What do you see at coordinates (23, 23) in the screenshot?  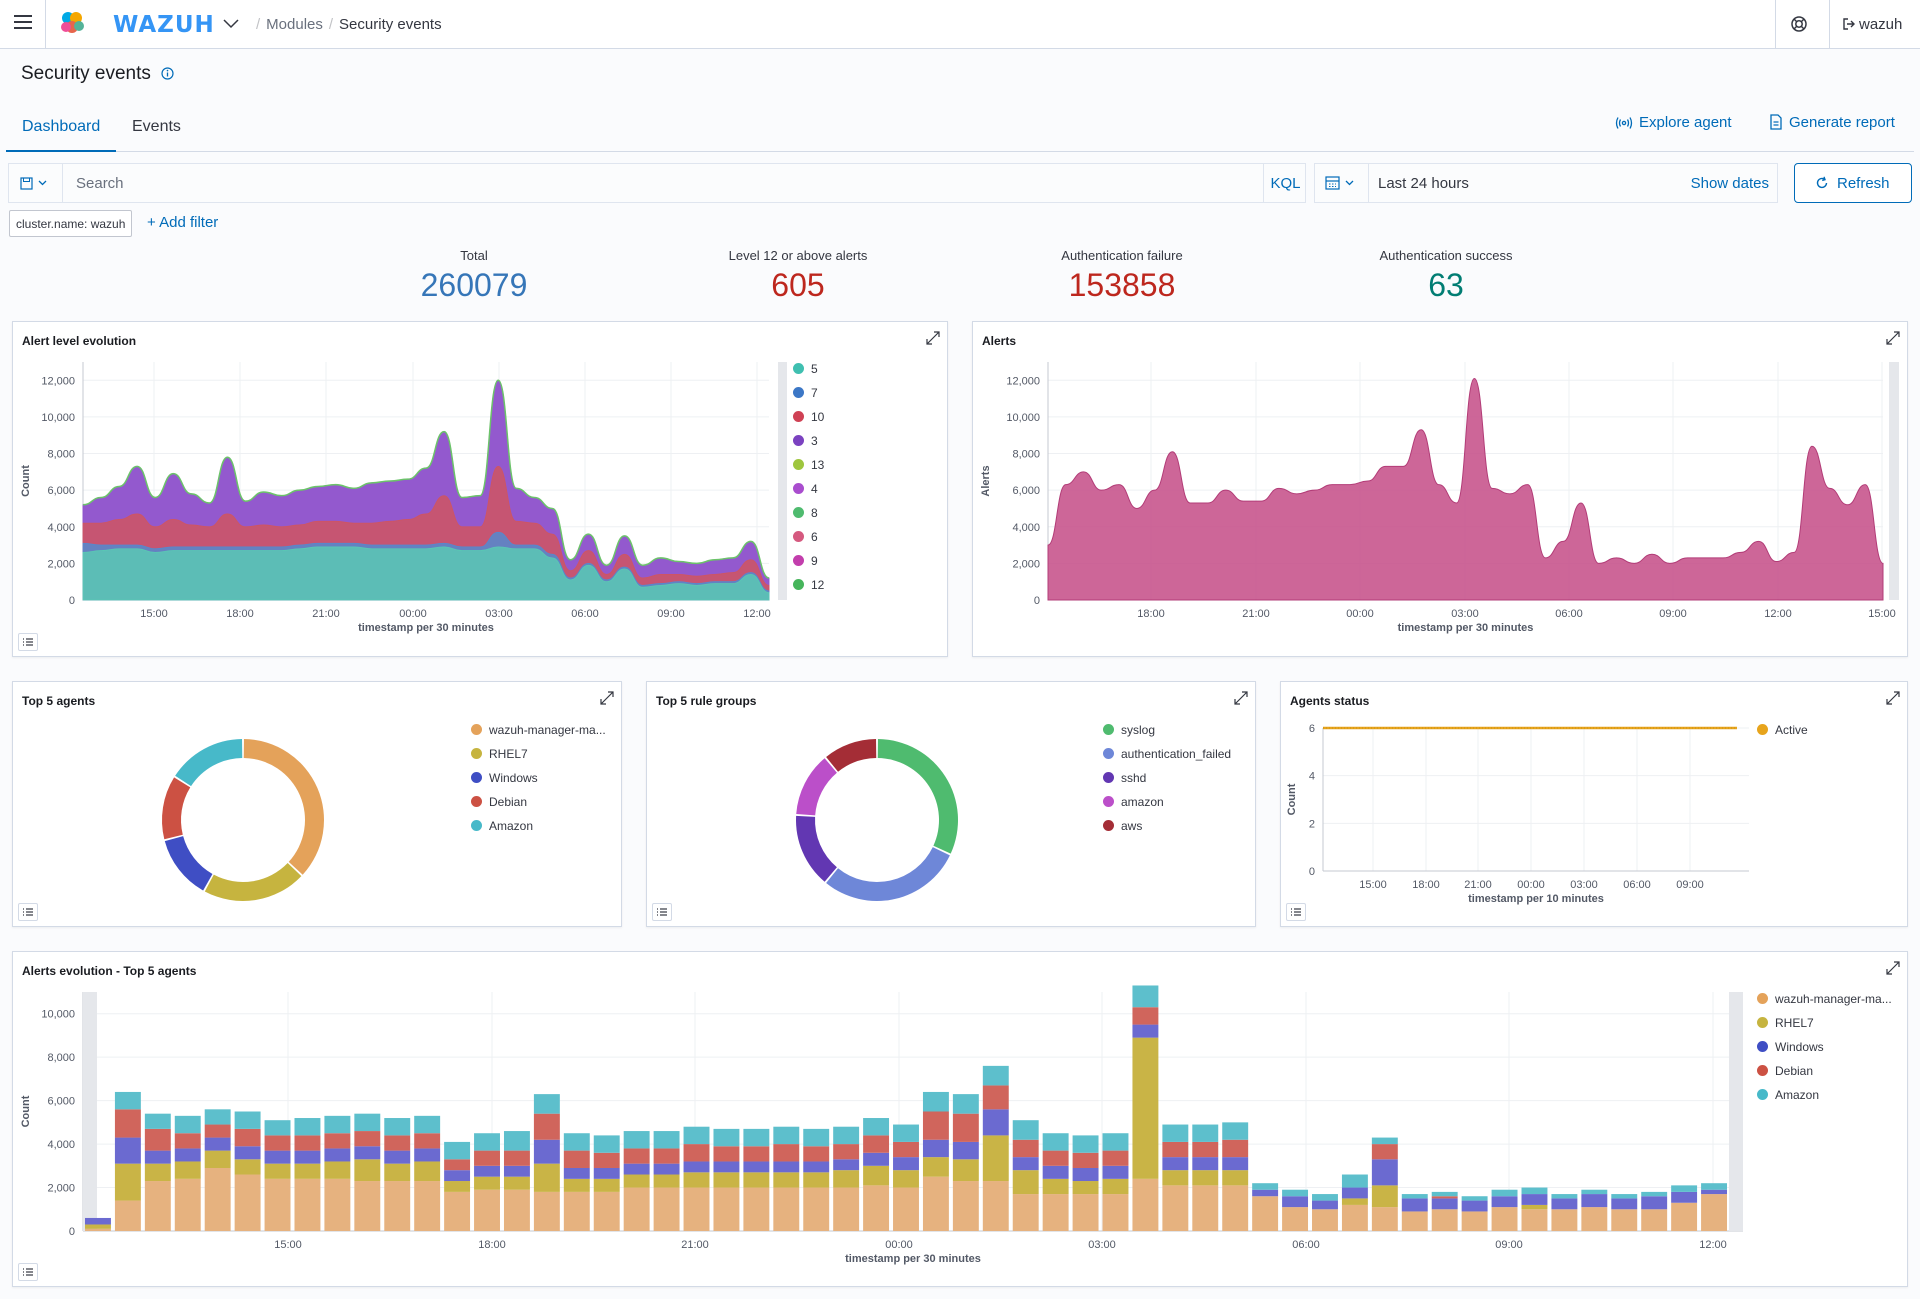 I see `menu-icon` at bounding box center [23, 23].